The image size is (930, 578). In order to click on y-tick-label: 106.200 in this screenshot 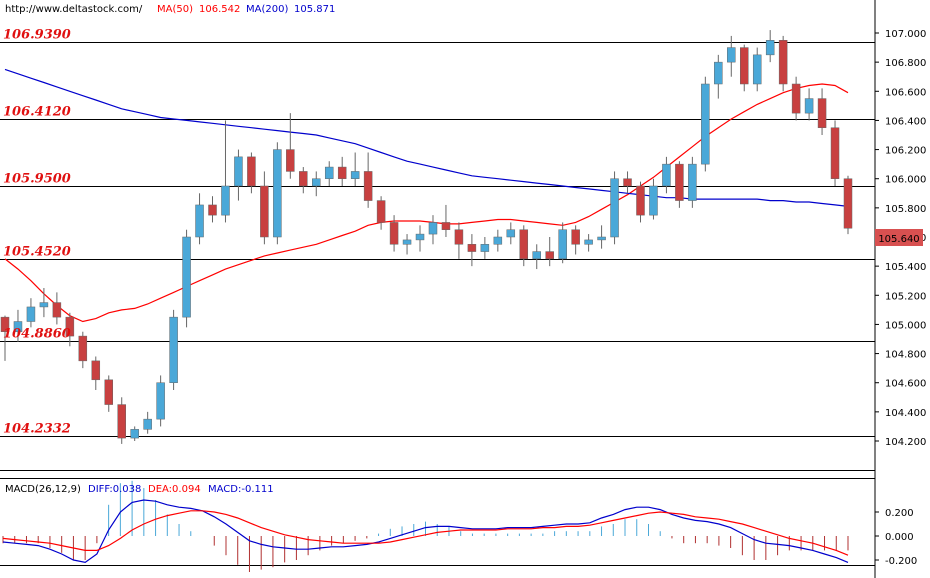, I will do `click(905, 151)`.